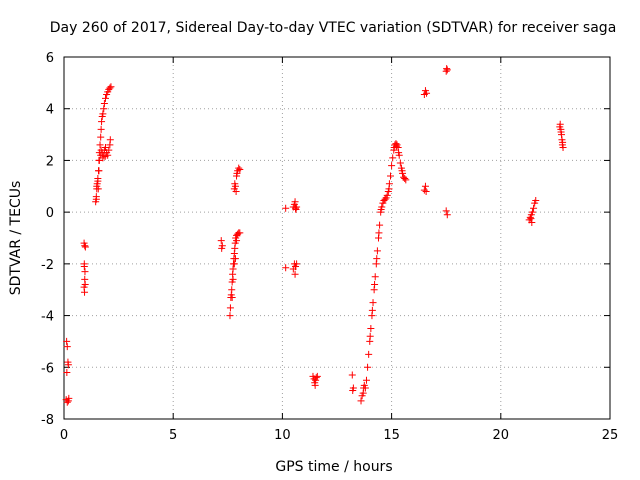  I want to click on y-axis-label: SDTVAR / TECUs, so click(16, 238).